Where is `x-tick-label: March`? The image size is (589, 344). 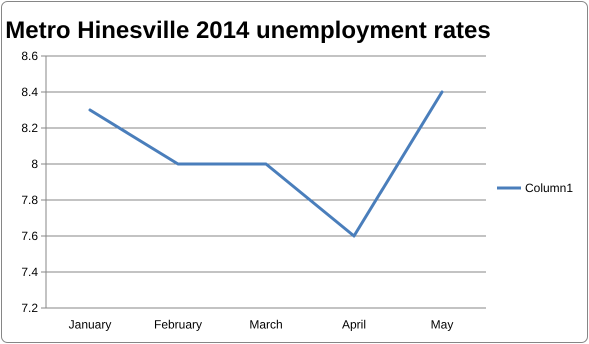 x-tick-label: March is located at coordinates (266, 325).